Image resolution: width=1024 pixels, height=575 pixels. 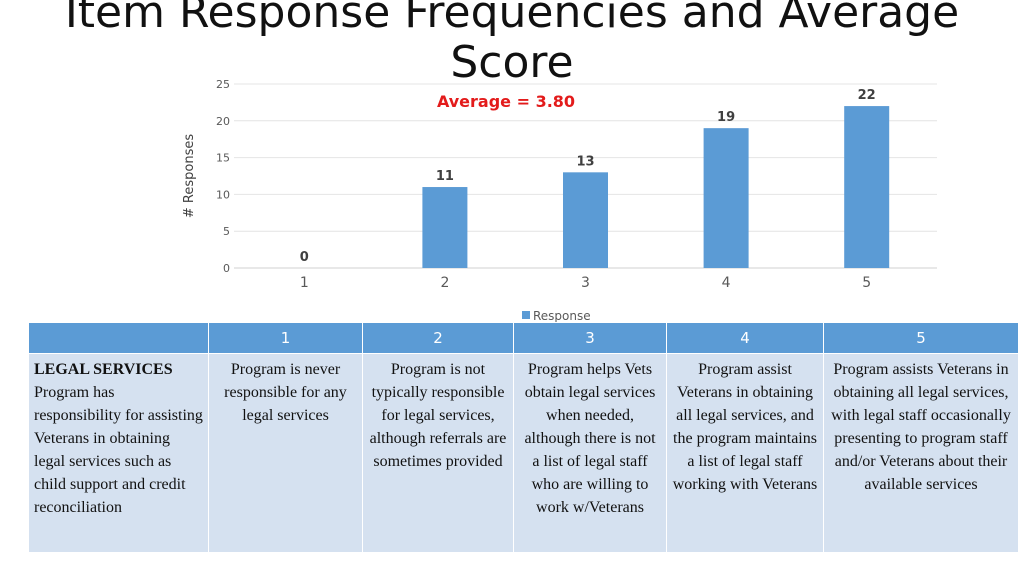 I want to click on legend-swatch, so click(x=526, y=315).